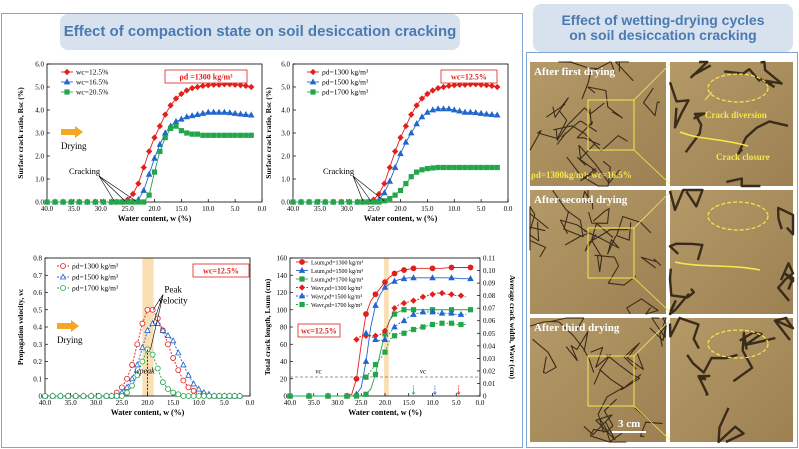  What do you see at coordinates (577, 328) in the screenshot?
I see `label-third-drying: After third drying` at bounding box center [577, 328].